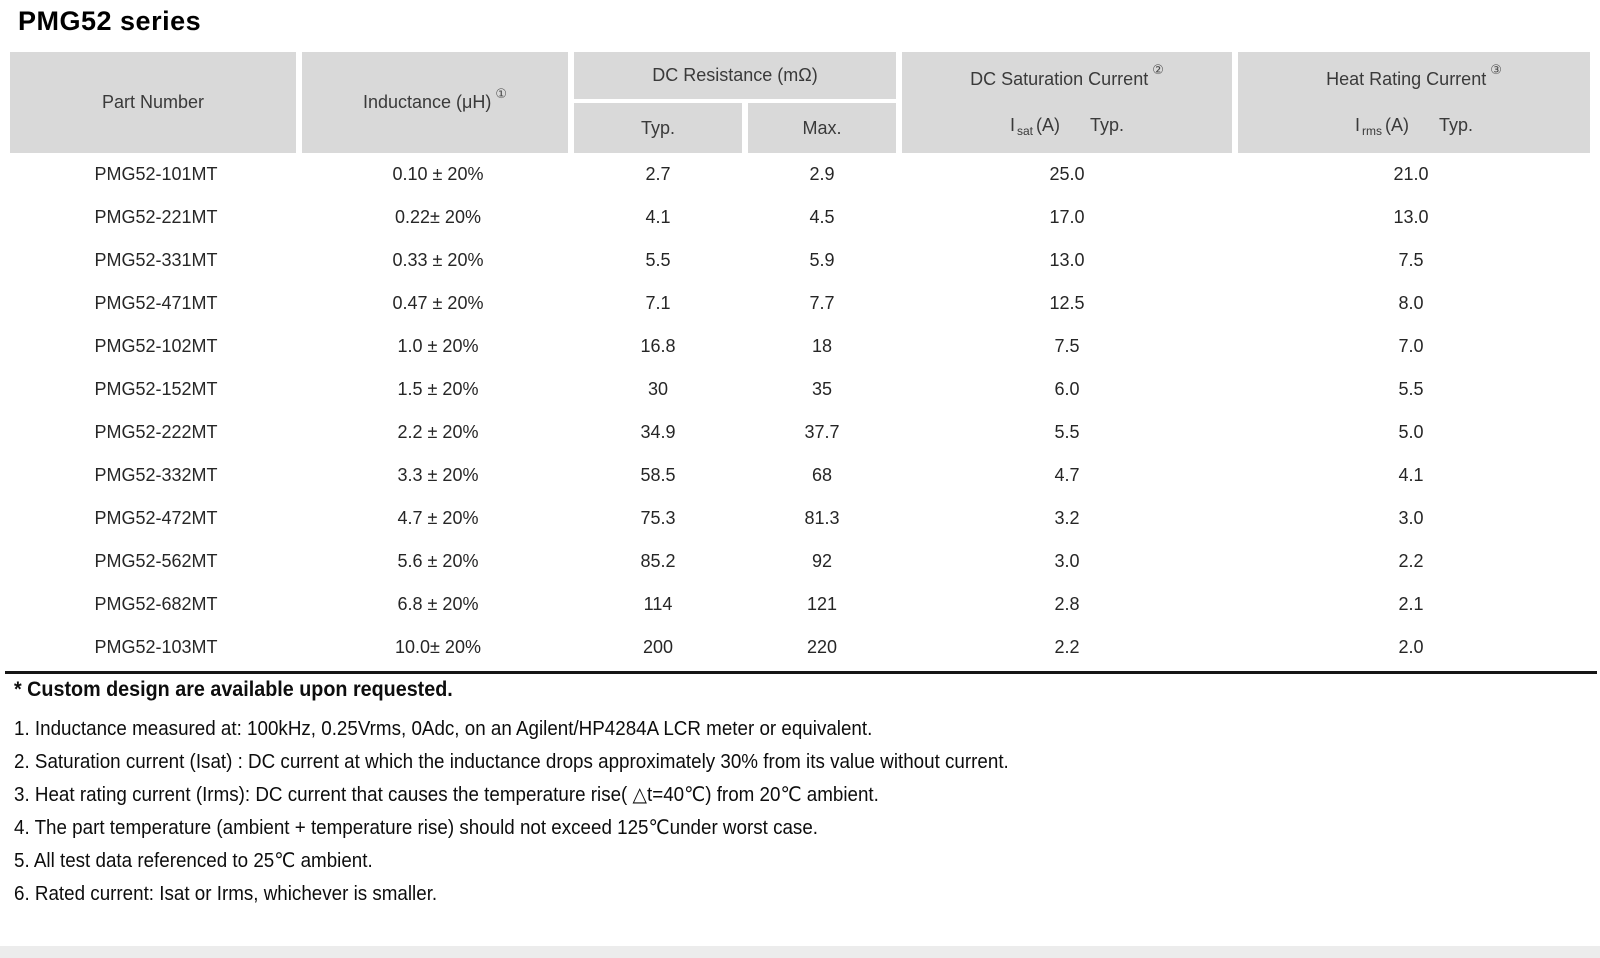 This screenshot has width=1600, height=958. Describe the element at coordinates (110, 21) in the screenshot. I see `page-title: PMG52 series` at that location.